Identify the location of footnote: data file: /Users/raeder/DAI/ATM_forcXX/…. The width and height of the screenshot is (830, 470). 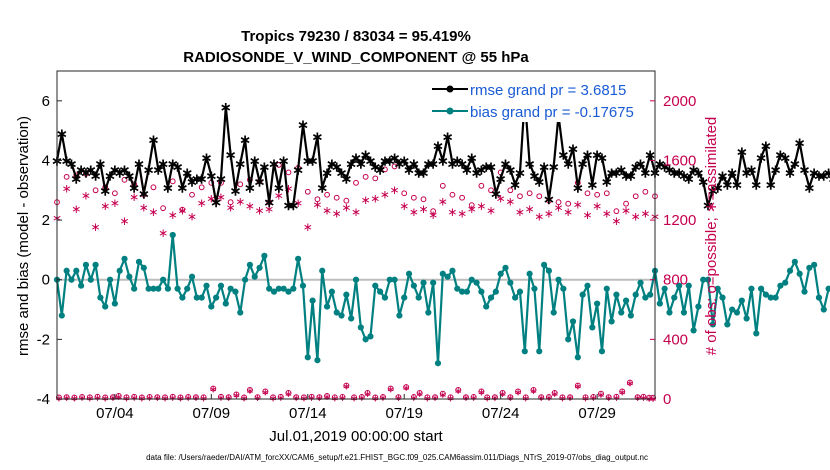
(397, 457).